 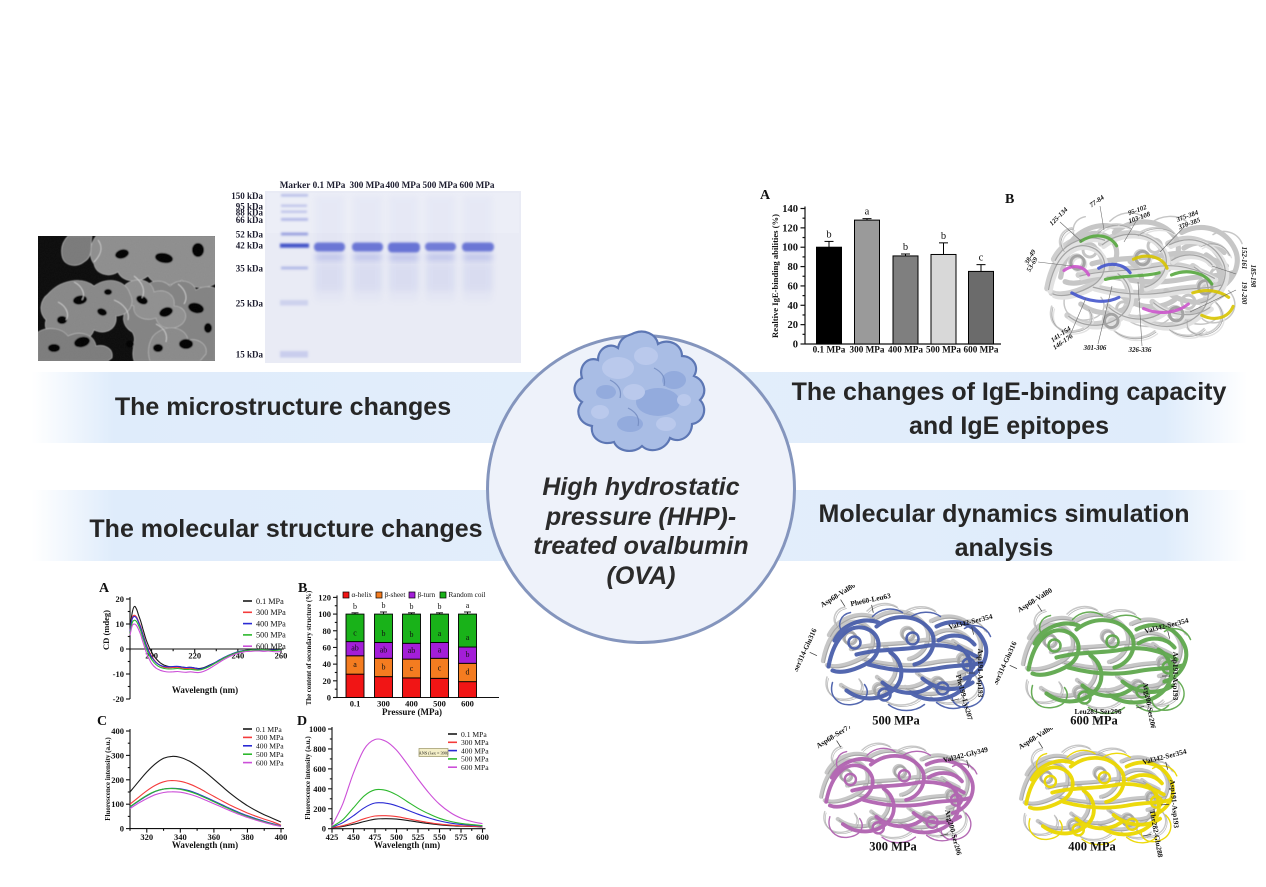 I want to click on epitope-label: 191-200, so click(x=1243, y=293).